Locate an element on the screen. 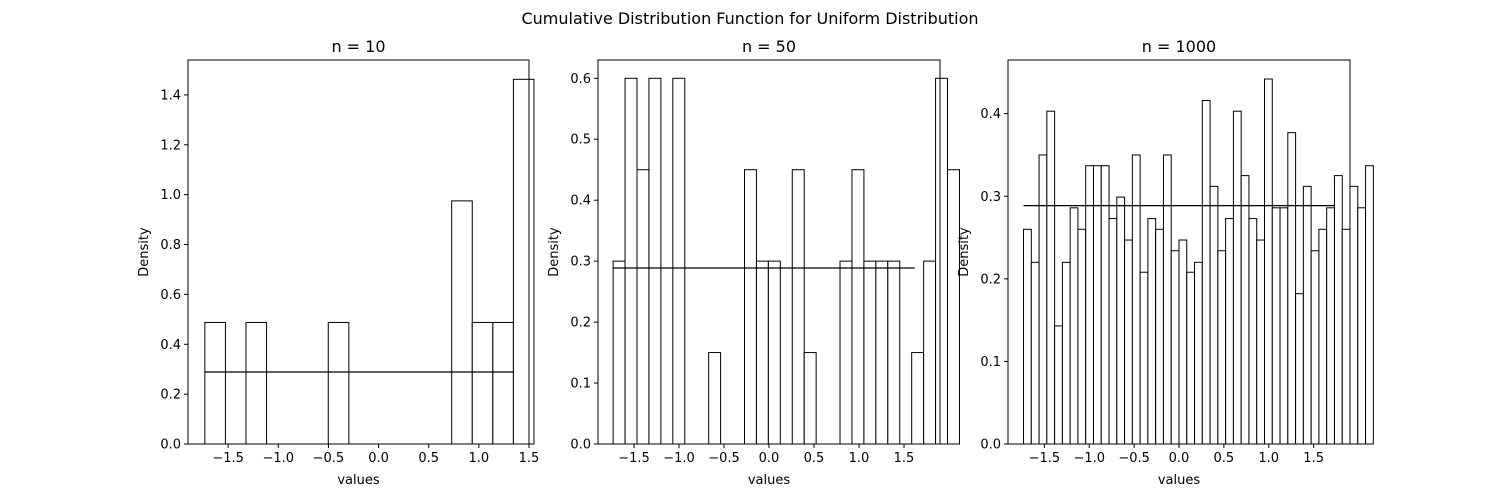 Image resolution: width=1500 pixels, height=500 pixels. panel-title: n = 1000 is located at coordinates (1179, 46).